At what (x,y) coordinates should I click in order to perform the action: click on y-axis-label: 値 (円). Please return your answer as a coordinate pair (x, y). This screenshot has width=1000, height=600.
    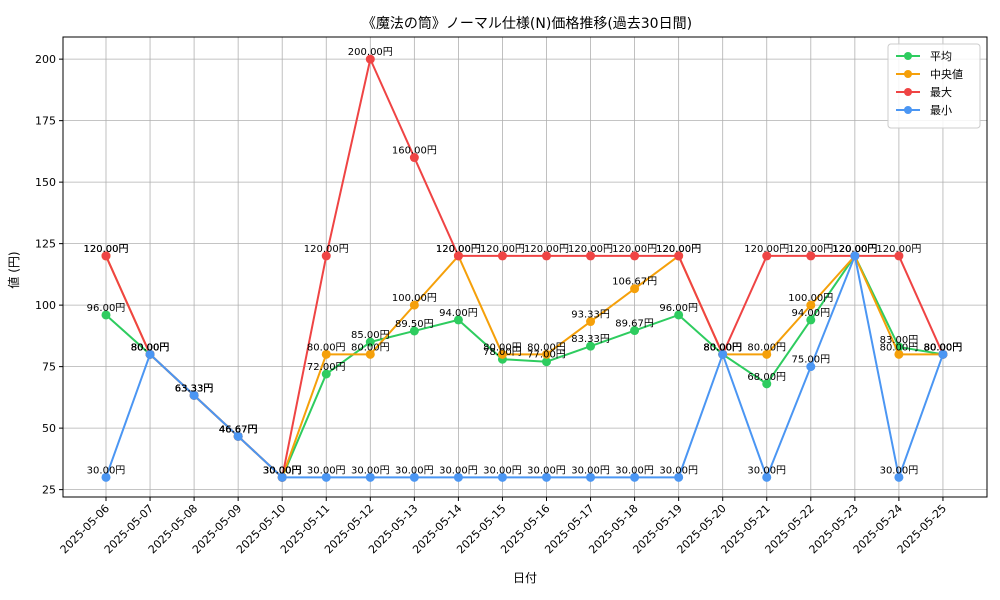
    Looking at the image, I should click on (13, 269).